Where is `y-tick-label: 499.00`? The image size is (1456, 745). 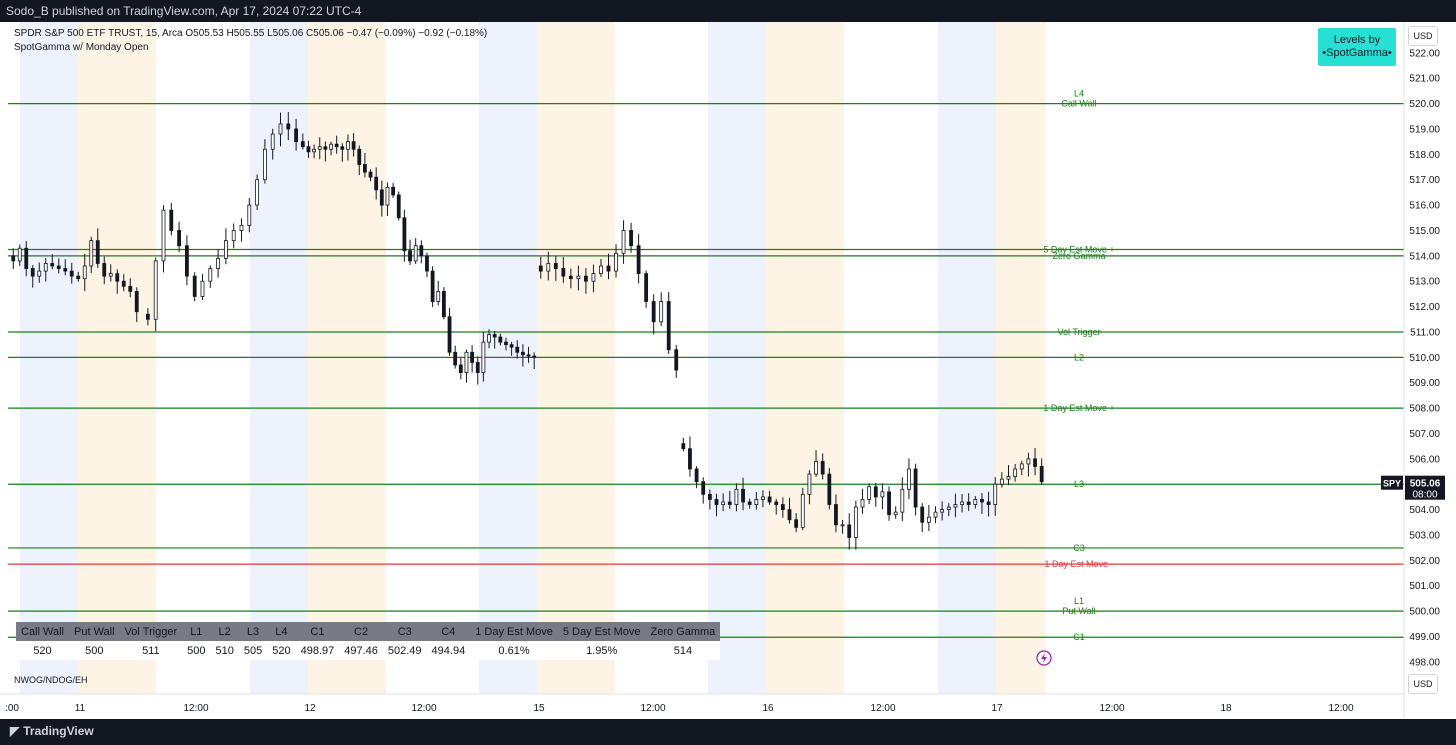 y-tick-label: 499.00 is located at coordinates (1424, 637).